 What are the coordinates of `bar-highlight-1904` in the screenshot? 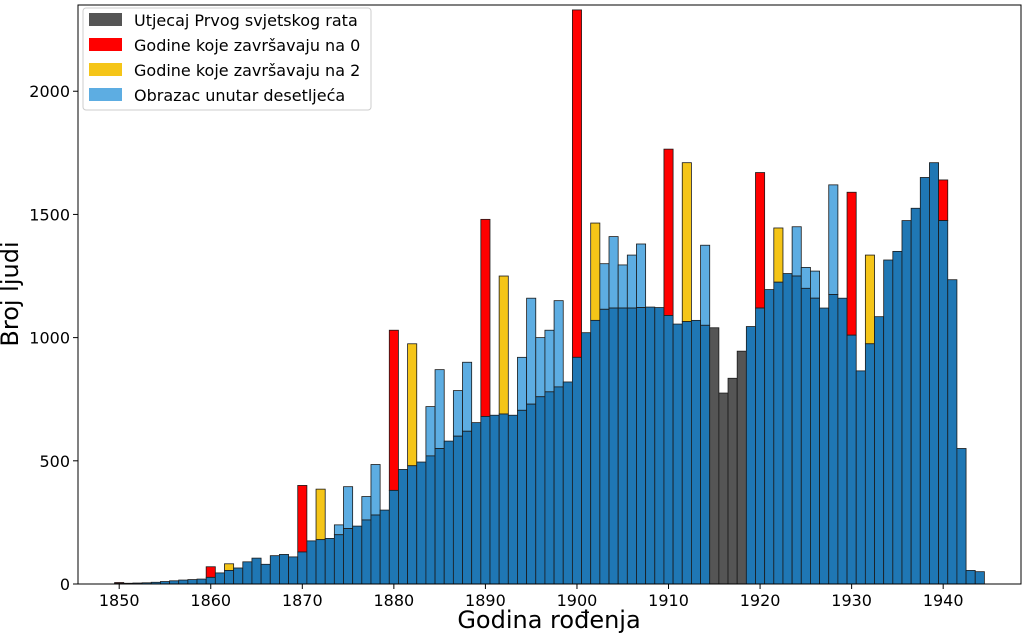 It's located at (613, 272).